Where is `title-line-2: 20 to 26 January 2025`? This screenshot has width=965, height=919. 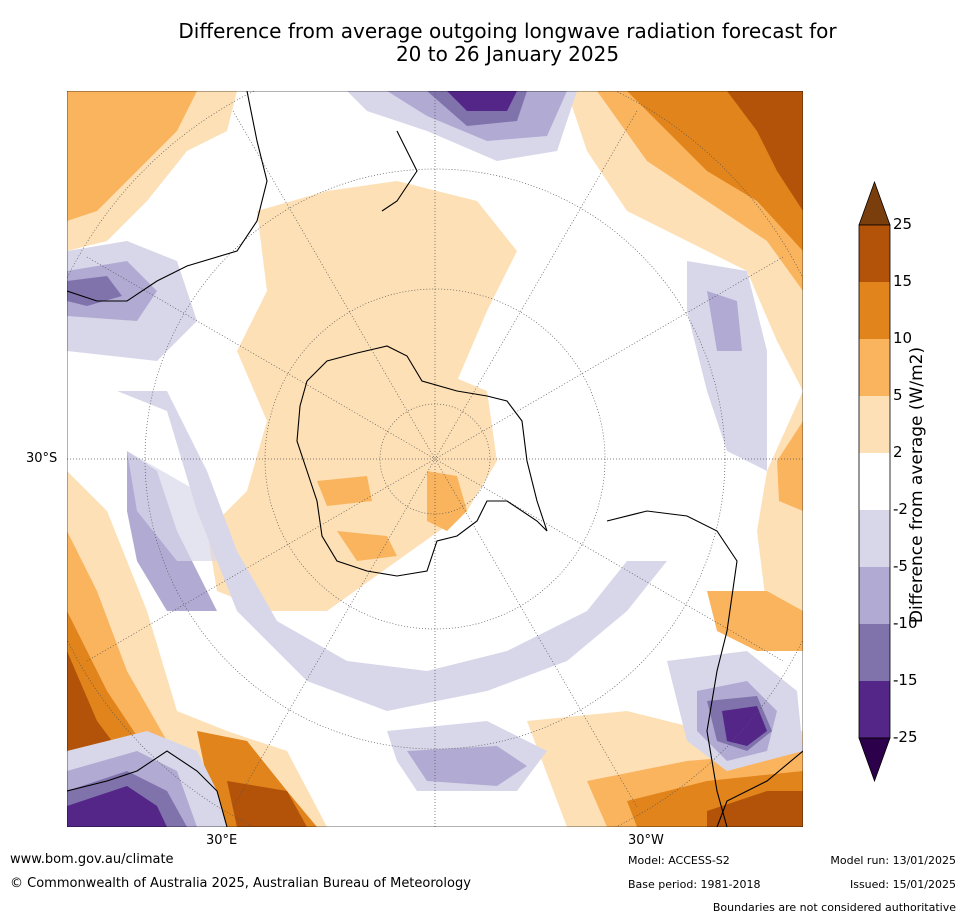 title-line-2: 20 to 26 January 2025 is located at coordinates (507, 54).